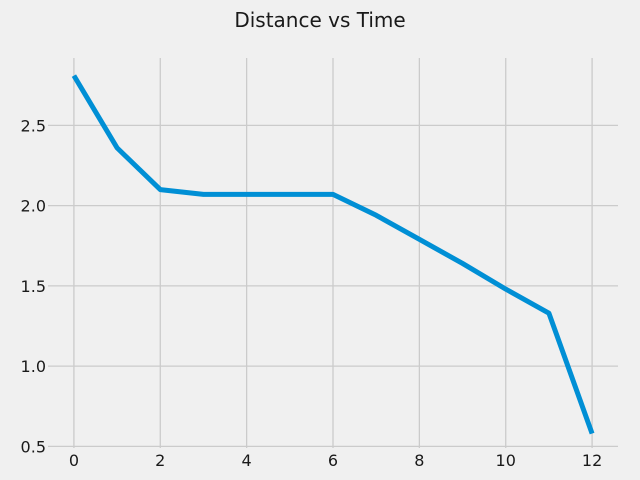 The height and width of the screenshot is (480, 640). Describe the element at coordinates (33, 286) in the screenshot. I see `y-tick-label: 1.5` at that location.